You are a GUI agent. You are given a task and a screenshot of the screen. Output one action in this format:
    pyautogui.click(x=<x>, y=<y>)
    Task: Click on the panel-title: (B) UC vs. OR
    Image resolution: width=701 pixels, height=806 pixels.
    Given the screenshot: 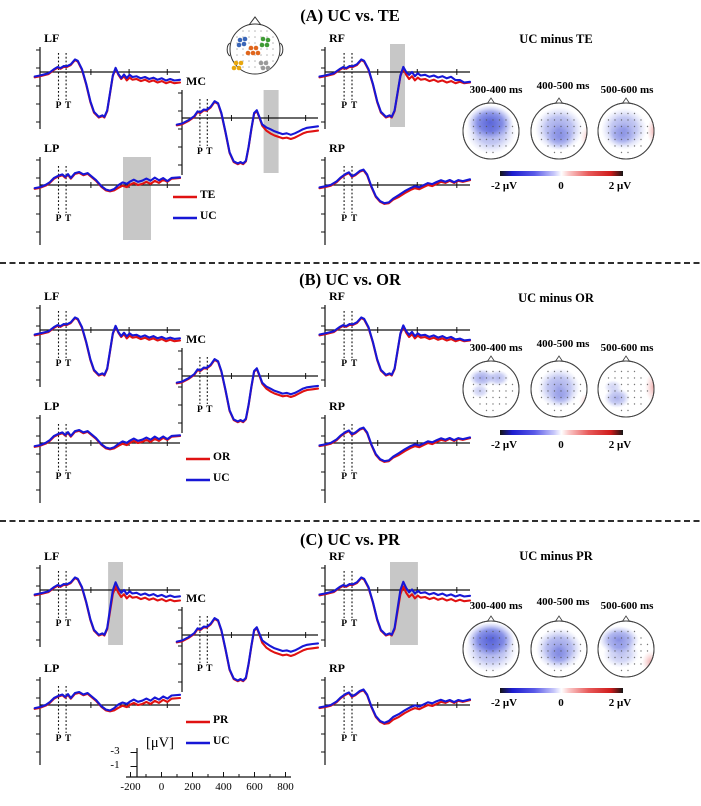 What is the action you would take?
    pyautogui.click(x=350, y=279)
    